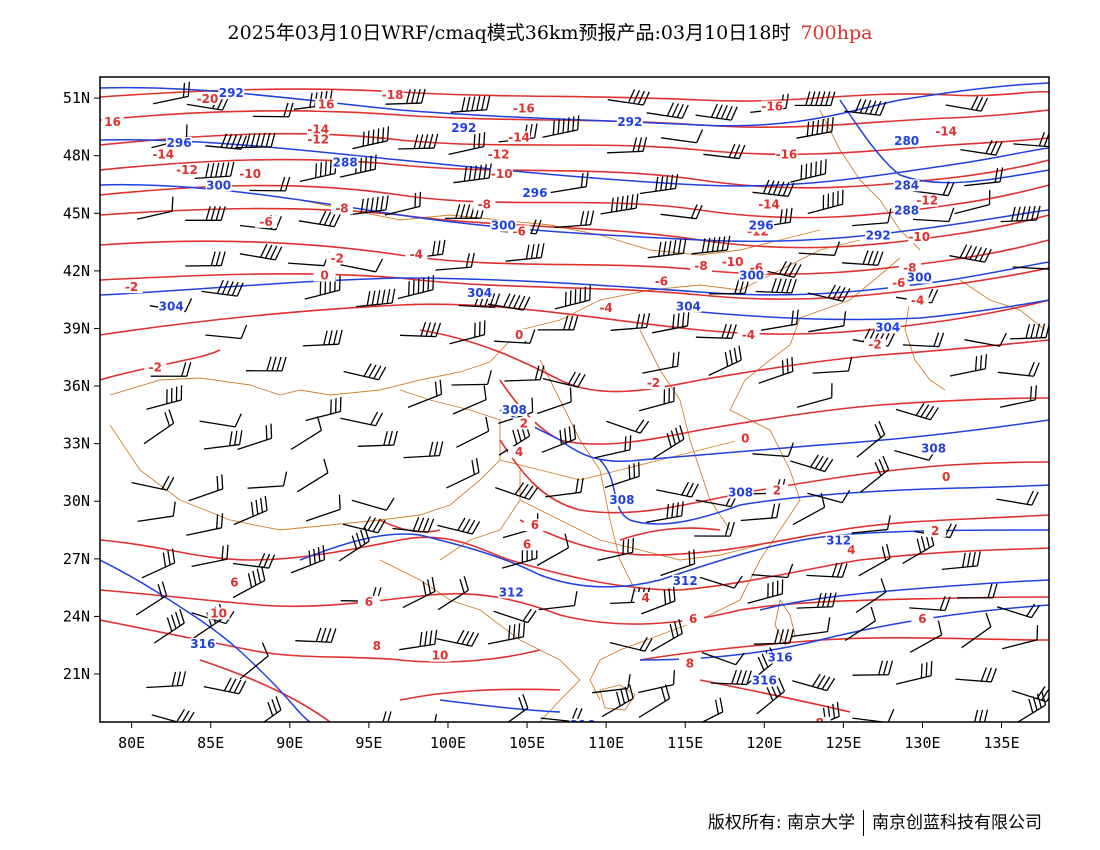 Image resolution: width=1100 pixels, height=850 pixels. I want to click on lon-tick-label: 105E, so click(527, 743).